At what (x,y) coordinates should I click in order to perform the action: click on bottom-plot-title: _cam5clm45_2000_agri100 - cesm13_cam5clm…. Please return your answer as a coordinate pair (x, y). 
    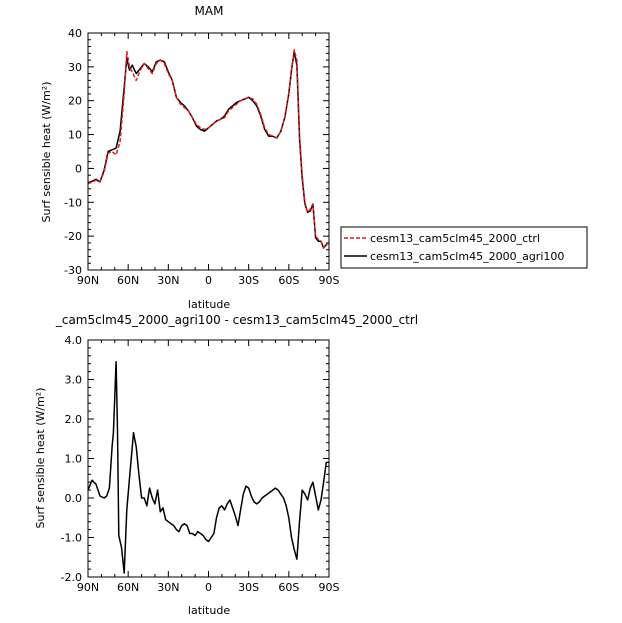
    Looking at the image, I should click on (236, 320).